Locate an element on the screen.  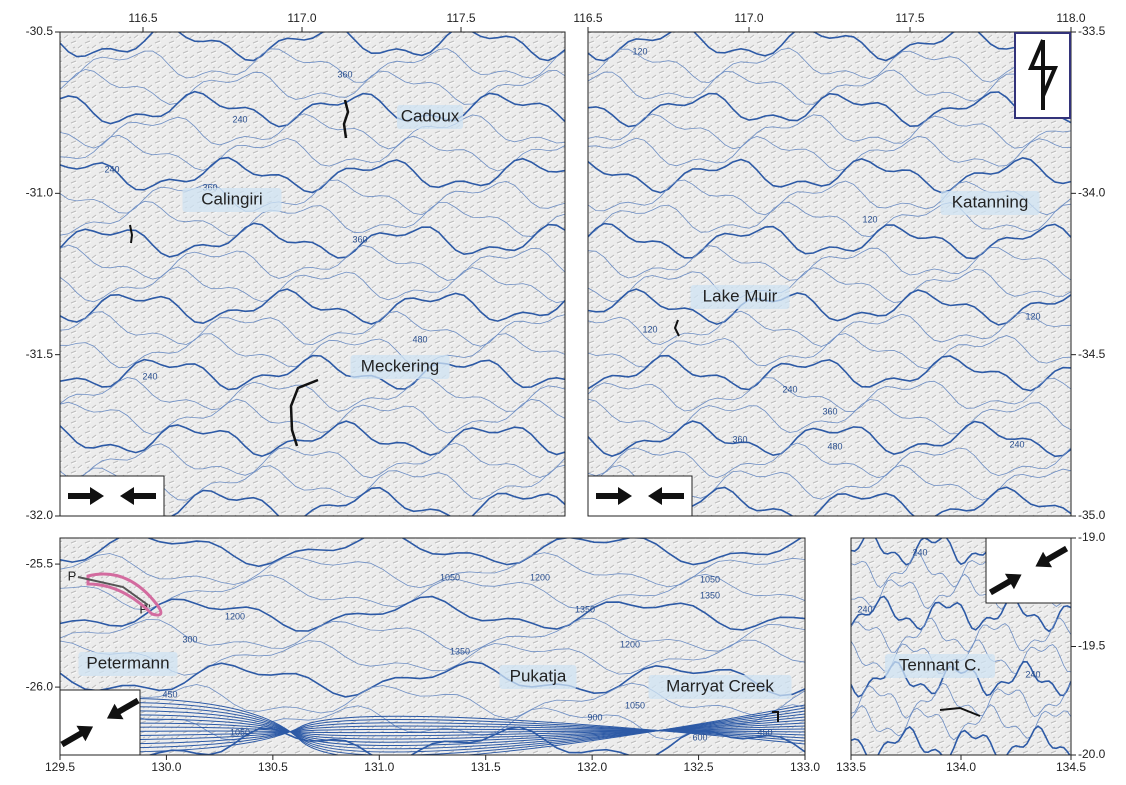
x-tick-label: 133.5 is located at coordinates (851, 767).